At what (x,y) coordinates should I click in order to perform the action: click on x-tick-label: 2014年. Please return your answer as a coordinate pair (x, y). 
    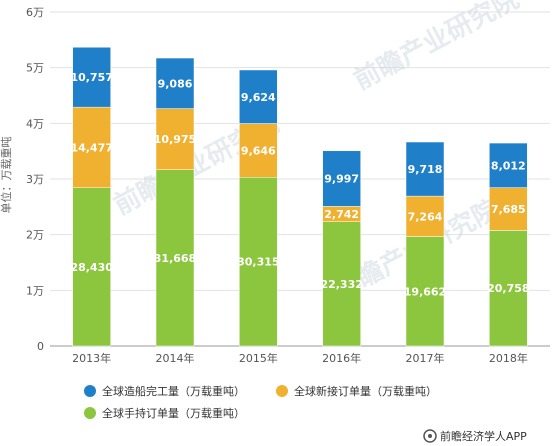
    Looking at the image, I should click on (175, 358).